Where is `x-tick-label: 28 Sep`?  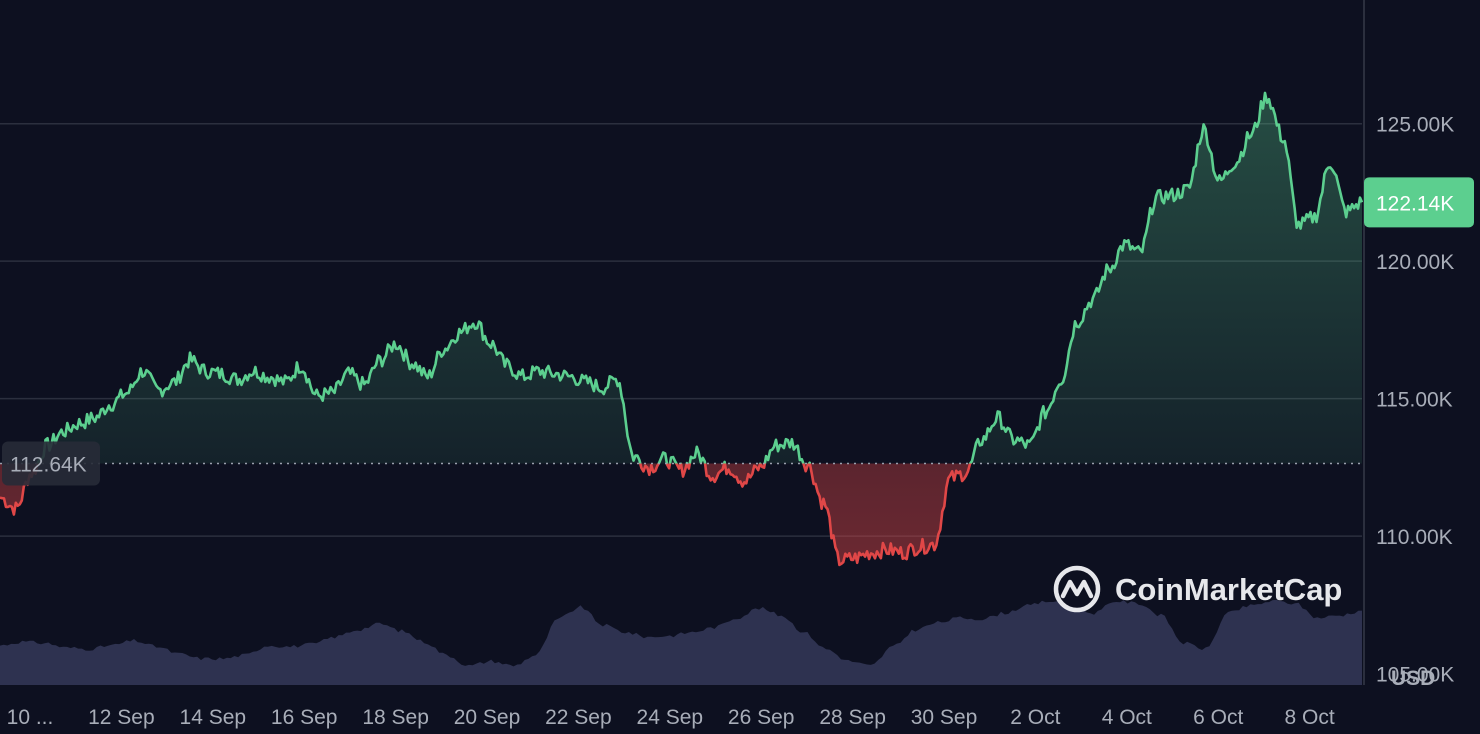 x-tick-label: 28 Sep is located at coordinates (852, 717).